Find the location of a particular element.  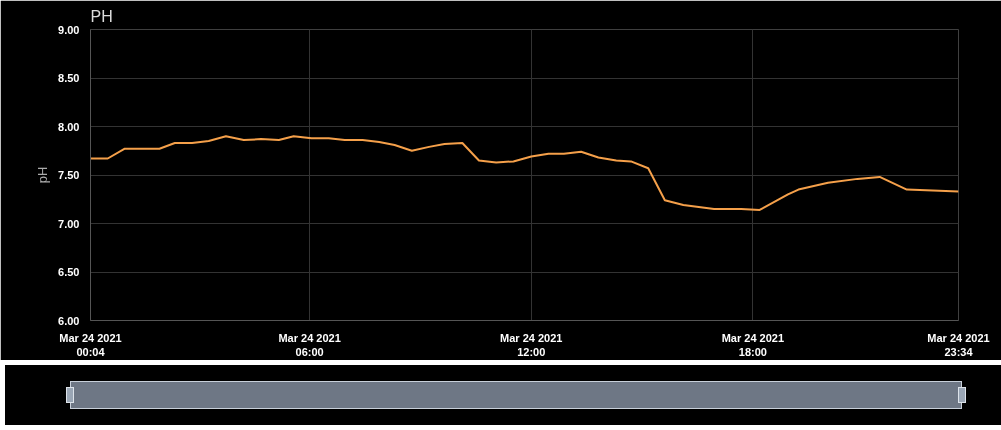

x-tick-label: Mar 24 2021 23:34 is located at coordinates (958, 344).